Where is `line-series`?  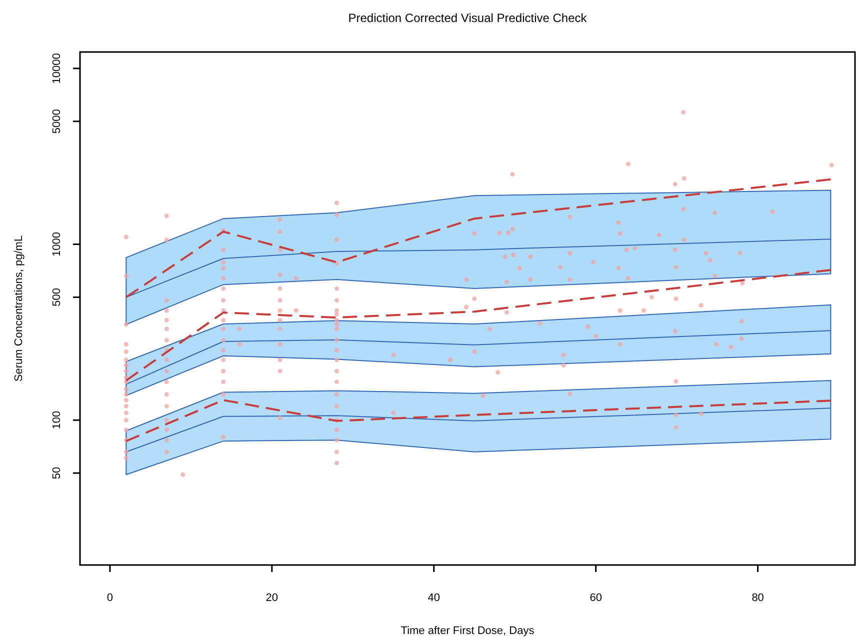 line-series is located at coordinates (478, 420).